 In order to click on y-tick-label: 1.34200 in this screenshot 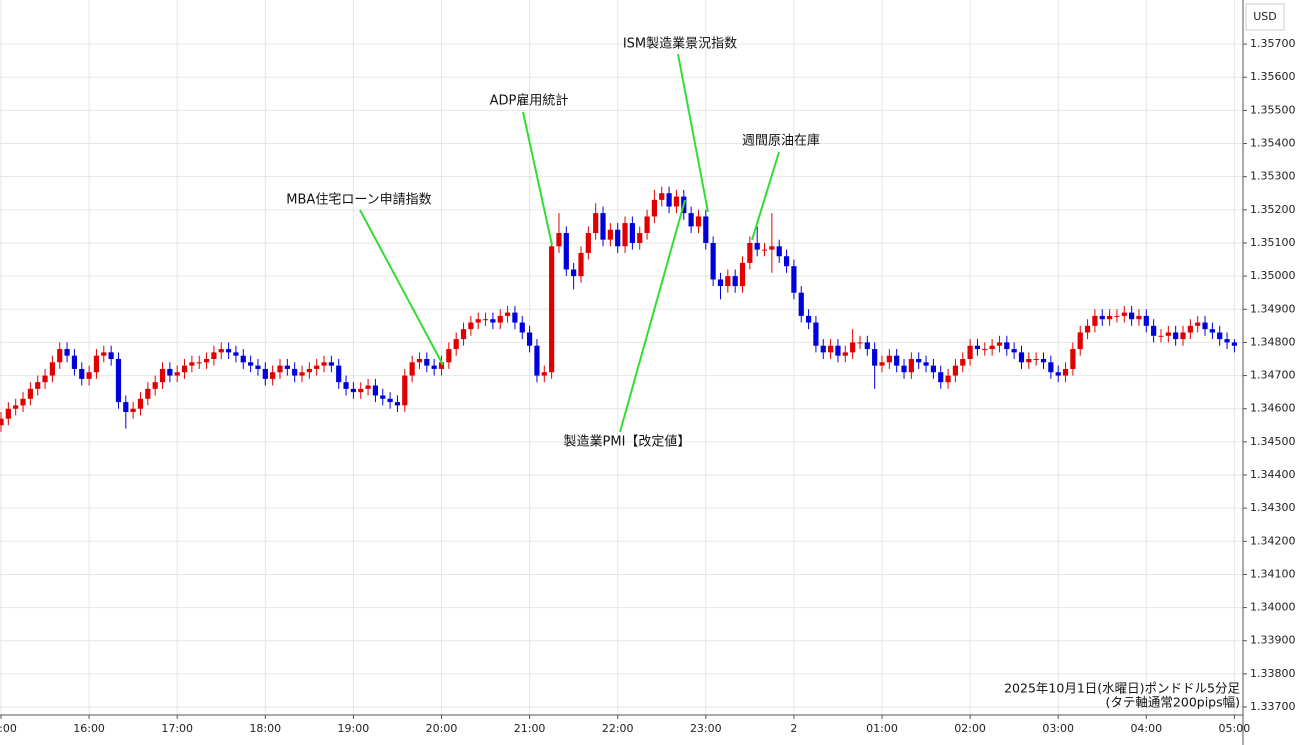, I will do `click(1273, 540)`.